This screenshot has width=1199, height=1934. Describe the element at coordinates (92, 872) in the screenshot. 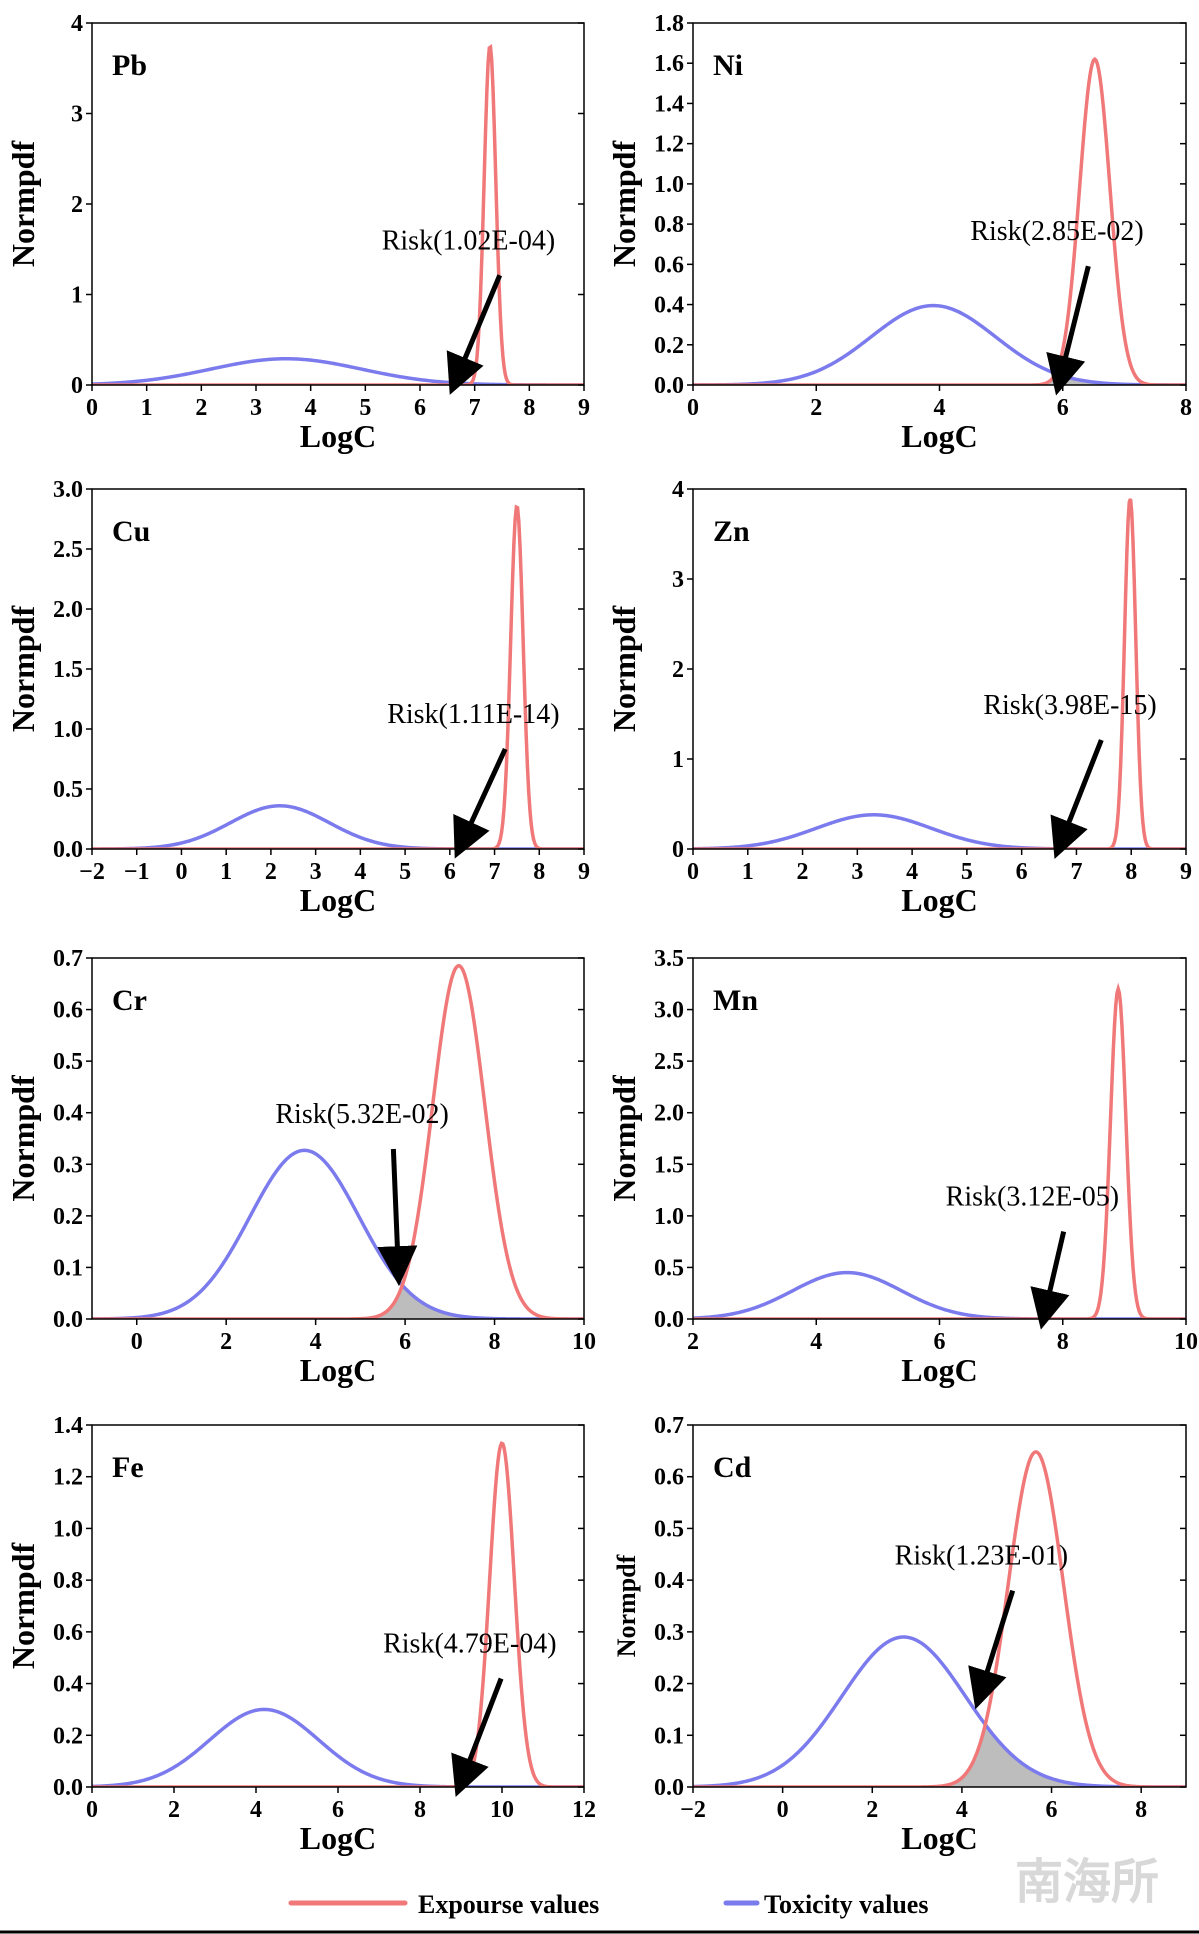

I see `x-tick-label: −2` at that location.